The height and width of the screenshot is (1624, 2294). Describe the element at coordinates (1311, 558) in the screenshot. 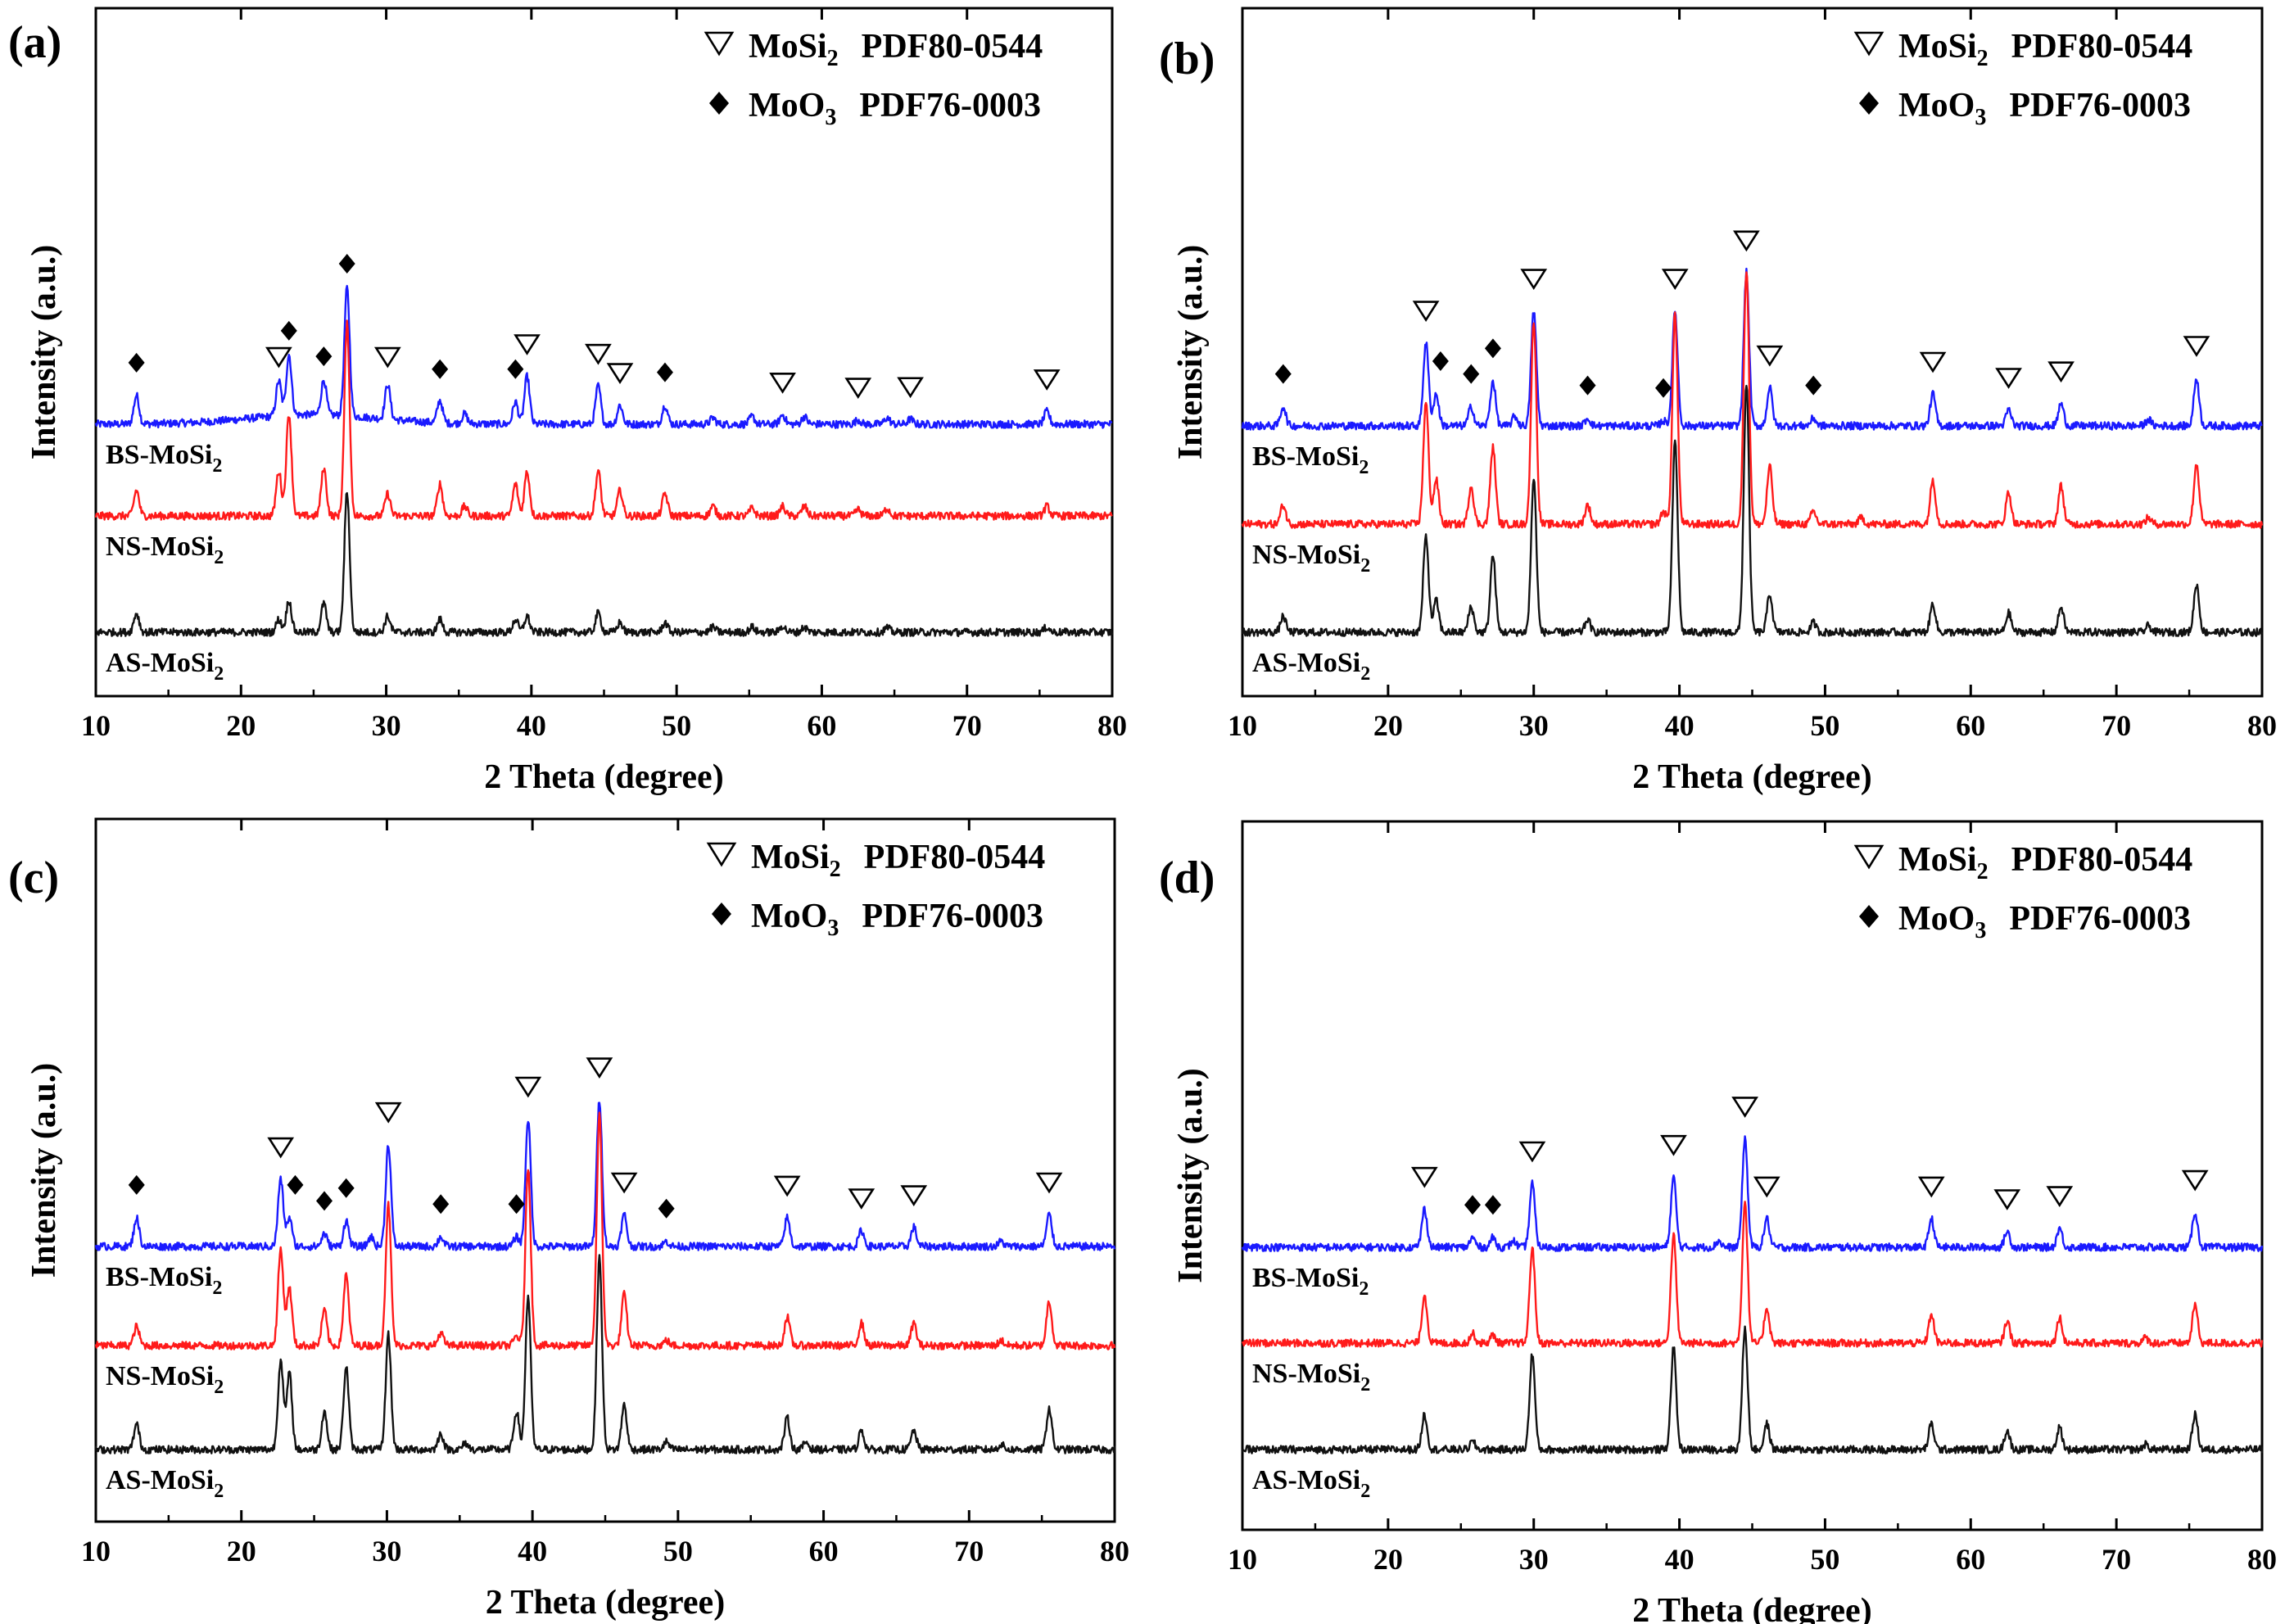

I see `series-label: NS-MoSi2` at that location.